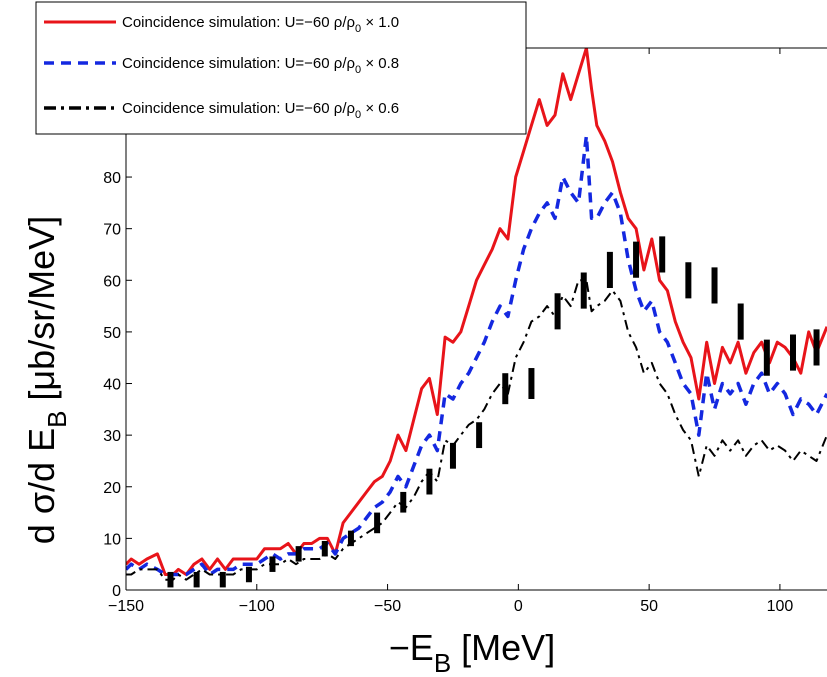 The width and height of the screenshot is (827, 677). I want to click on x-tick-label: −50, so click(387, 606).